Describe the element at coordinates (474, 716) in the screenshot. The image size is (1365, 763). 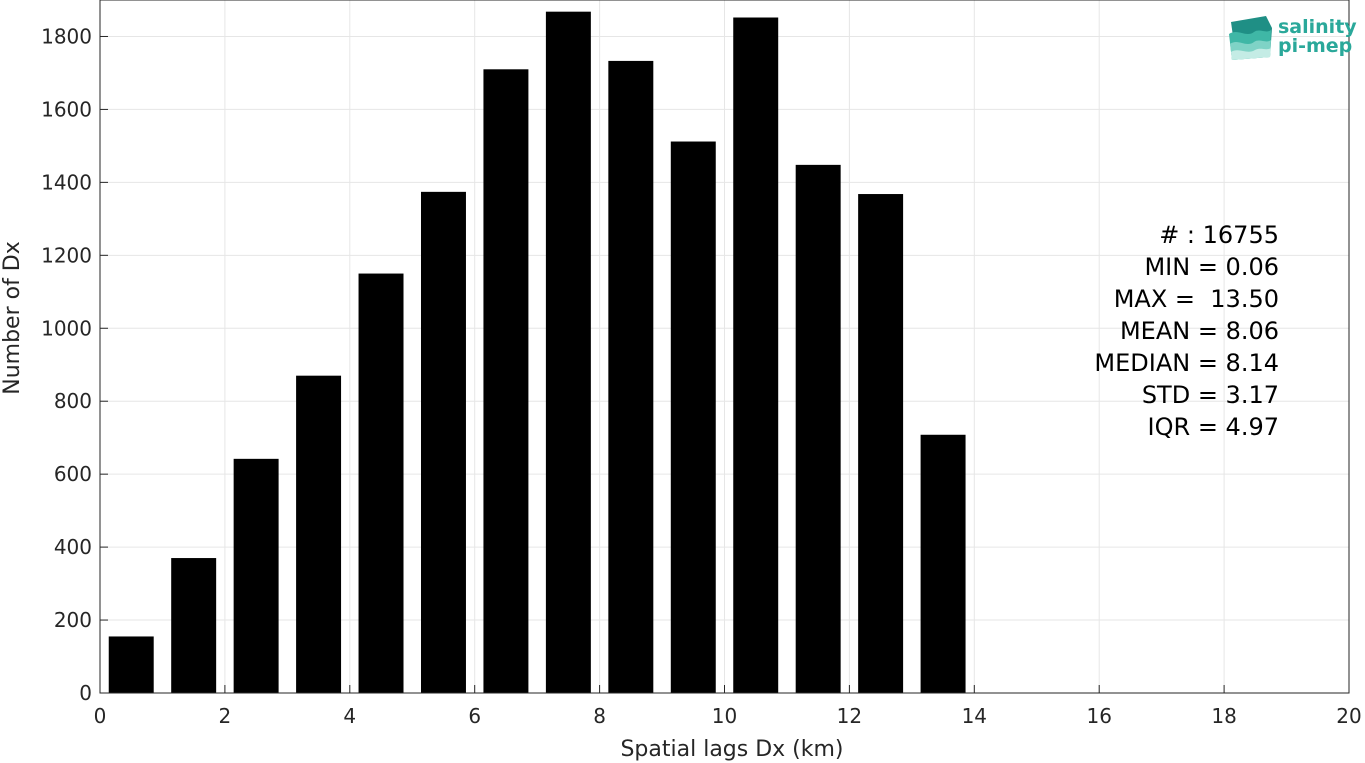
I see `x-tick-label: 6` at that location.